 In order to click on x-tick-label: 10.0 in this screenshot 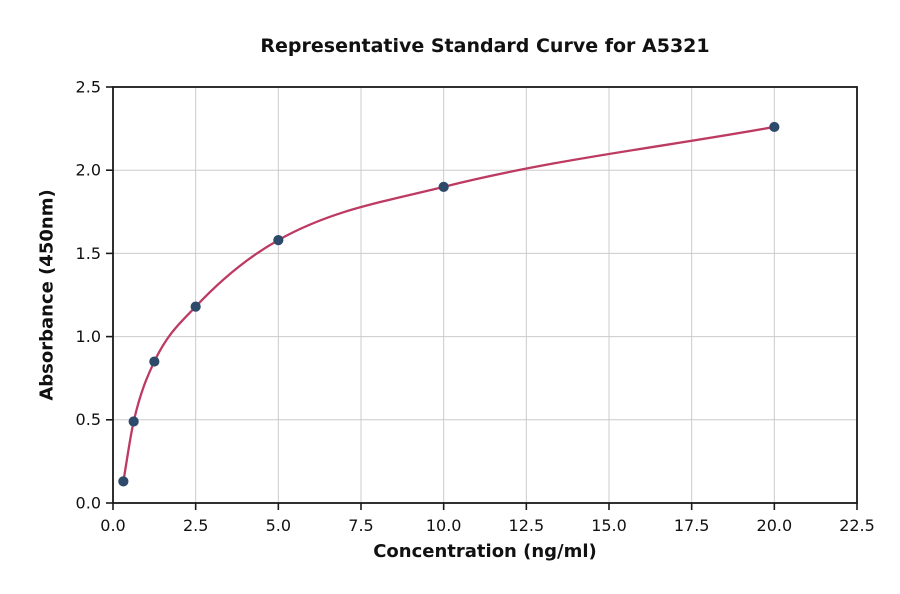, I will do `click(444, 525)`.